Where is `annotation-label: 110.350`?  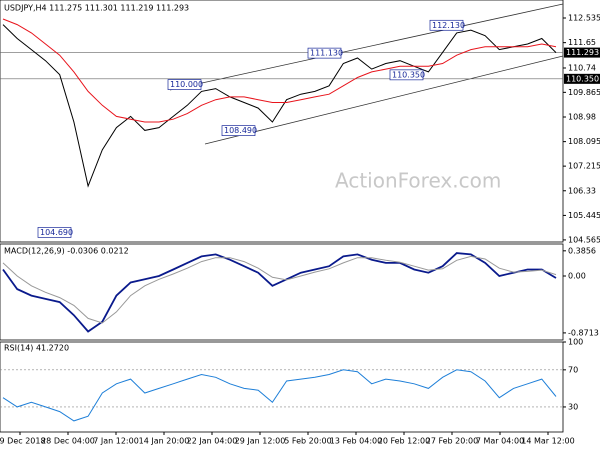
annotation-label: 110.350 is located at coordinates (408, 74).